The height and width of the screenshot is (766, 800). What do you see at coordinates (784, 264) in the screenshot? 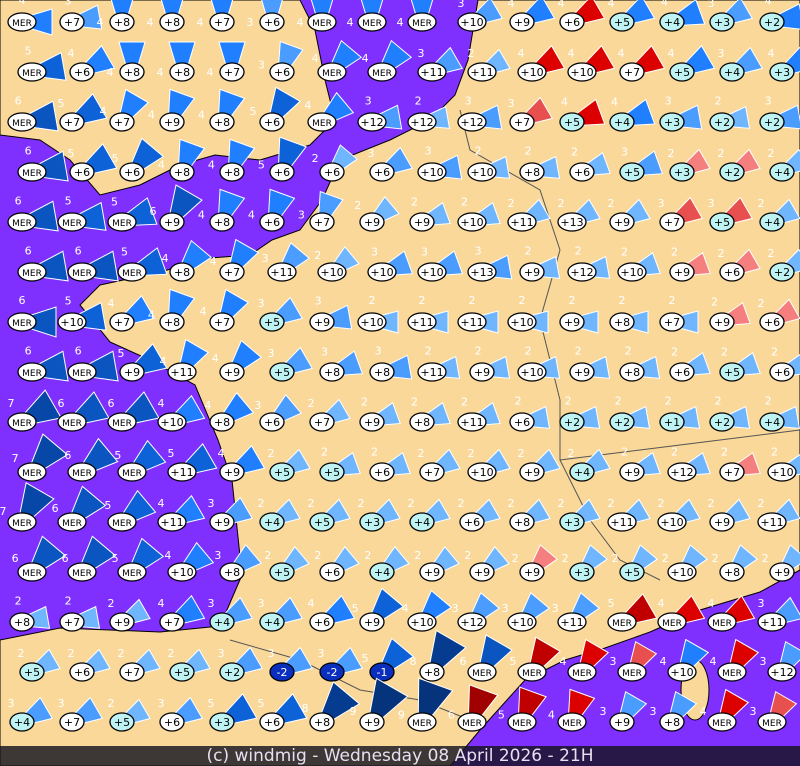
I see `station: 2+2` at bounding box center [784, 264].